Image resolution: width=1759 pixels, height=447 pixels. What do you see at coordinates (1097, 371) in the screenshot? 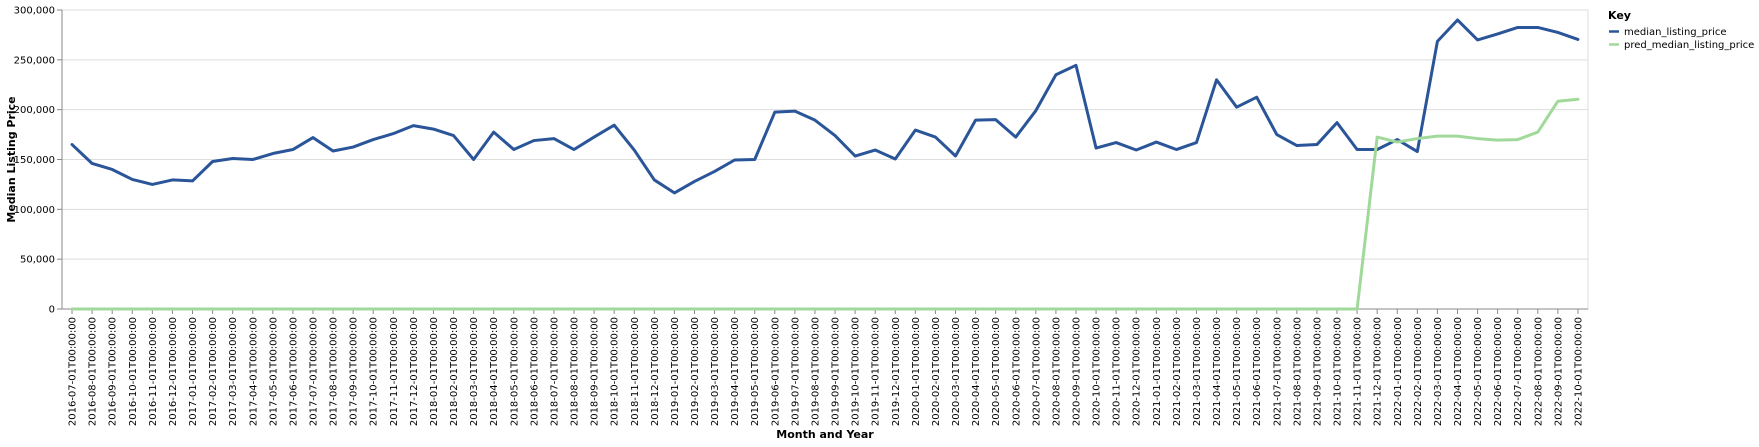
I see `x-tick-label: 2020-10-01T00:00:00` at bounding box center [1097, 371].